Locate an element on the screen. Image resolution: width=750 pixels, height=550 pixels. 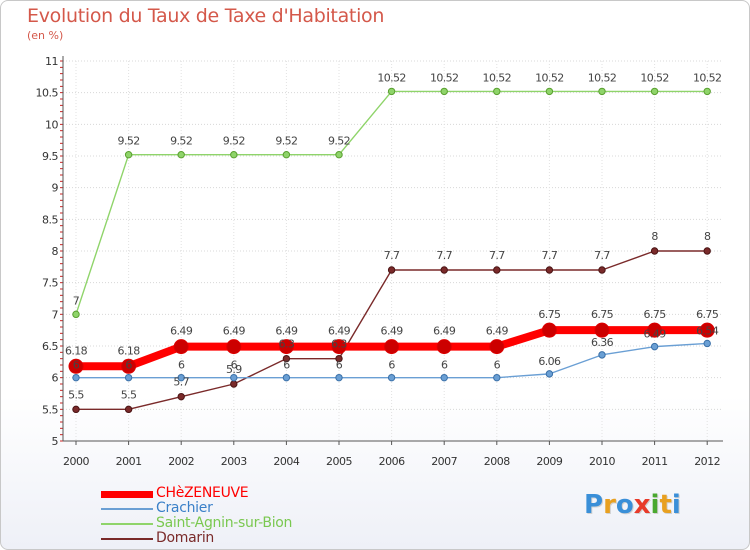
y-tick-label: 7.5 is located at coordinates (50, 283).